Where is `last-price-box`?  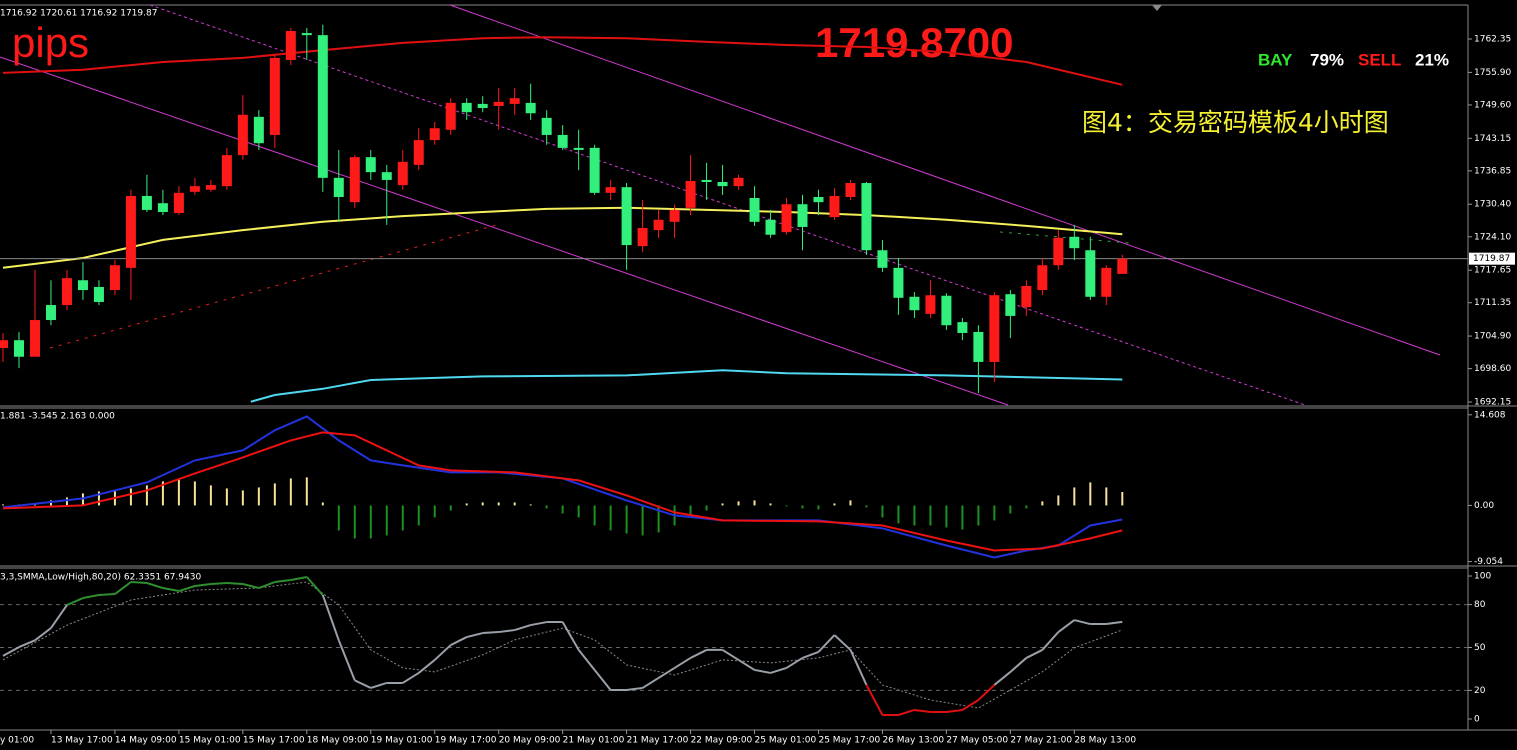 last-price-box is located at coordinates (1492, 258).